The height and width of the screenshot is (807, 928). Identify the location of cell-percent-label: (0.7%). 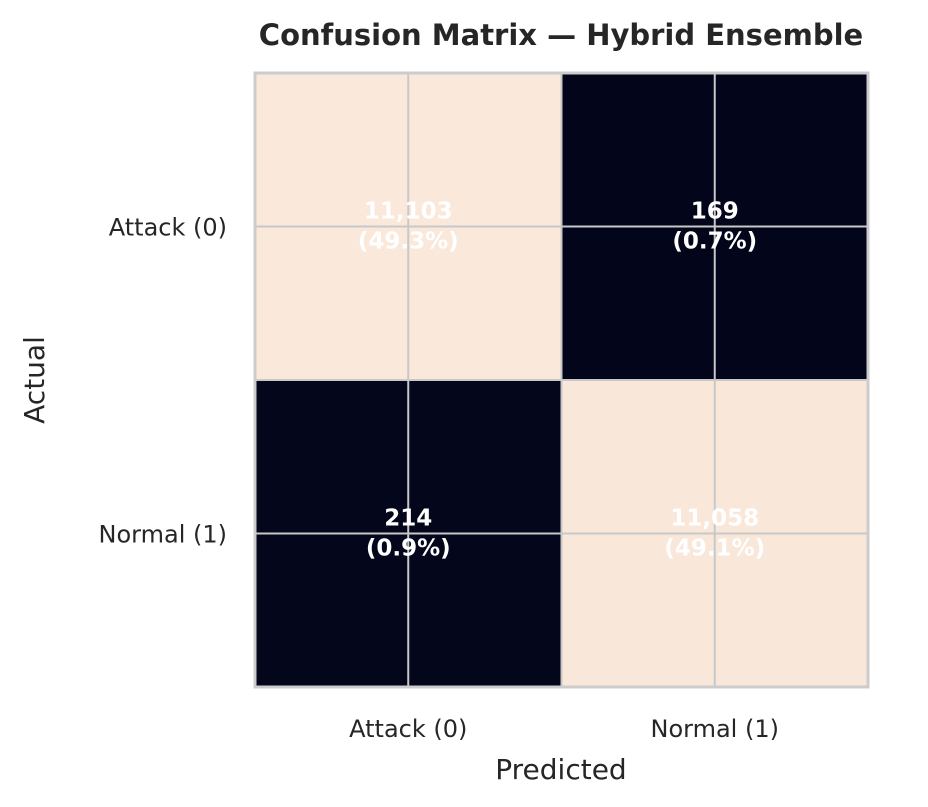
(714, 242).